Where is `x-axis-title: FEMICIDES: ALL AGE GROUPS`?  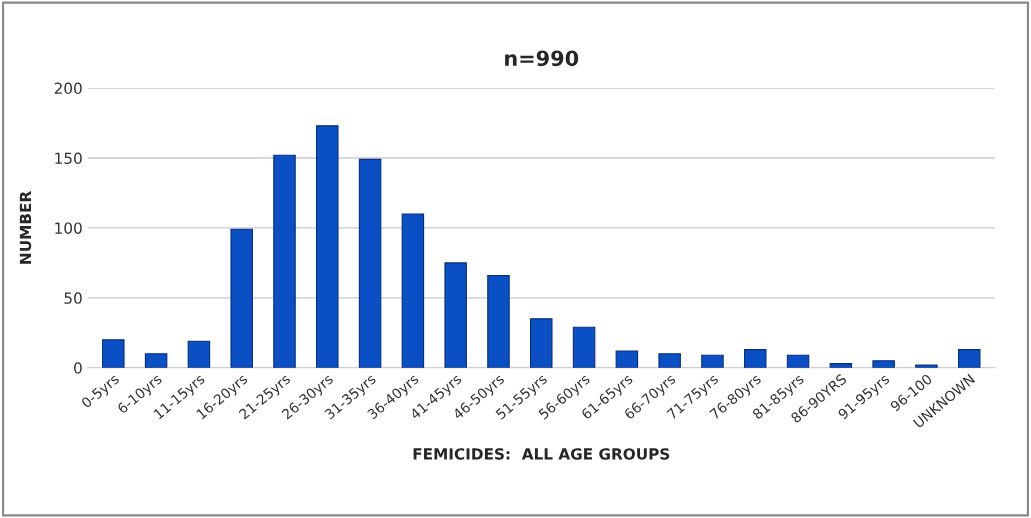
x-axis-title: FEMICIDES: ALL AGE GROUPS is located at coordinates (541, 454).